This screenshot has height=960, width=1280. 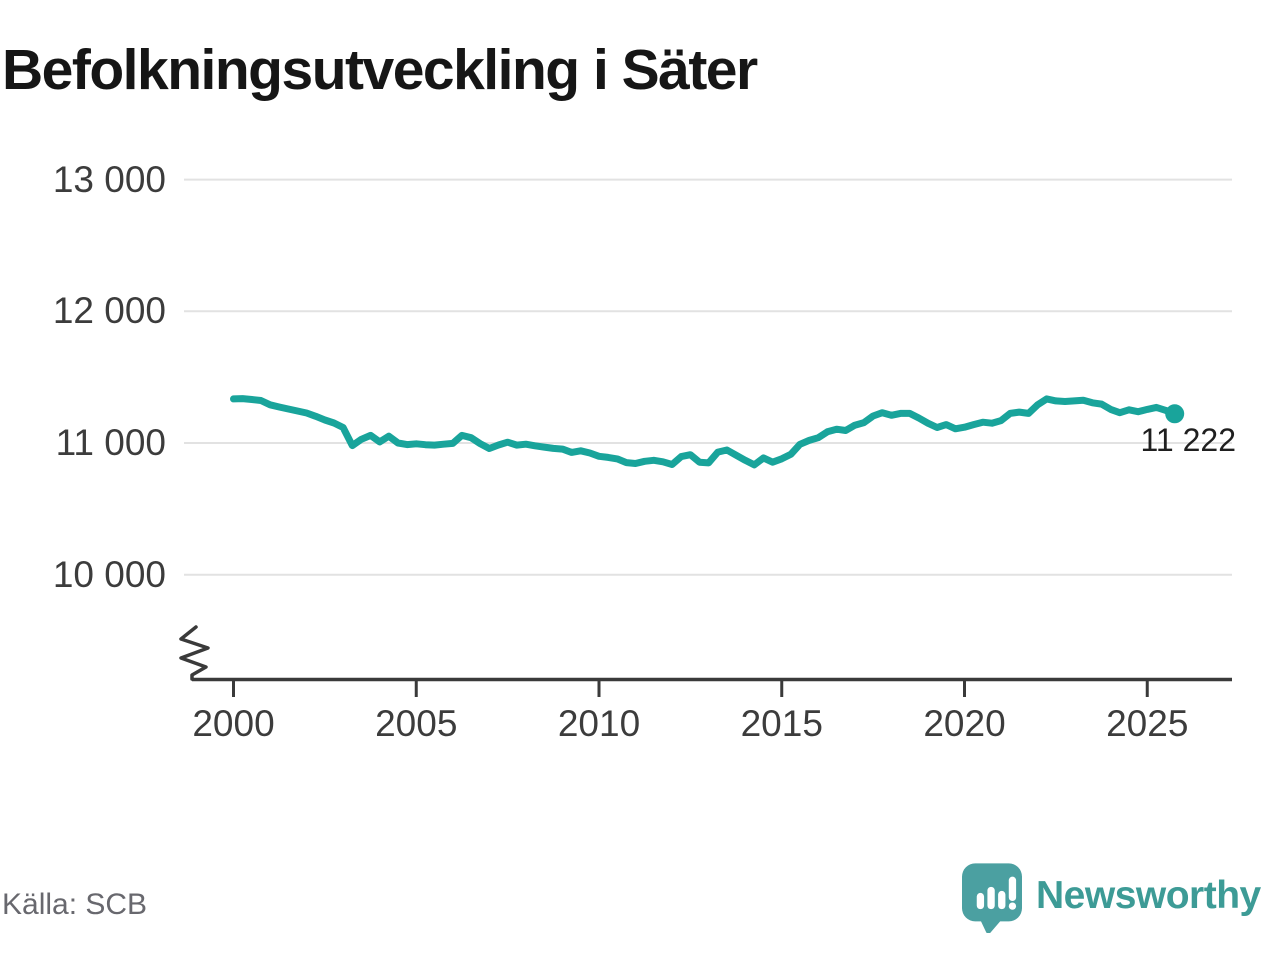 I want to click on newsworthy-logo-text: Newsworthy, so click(x=1148, y=895).